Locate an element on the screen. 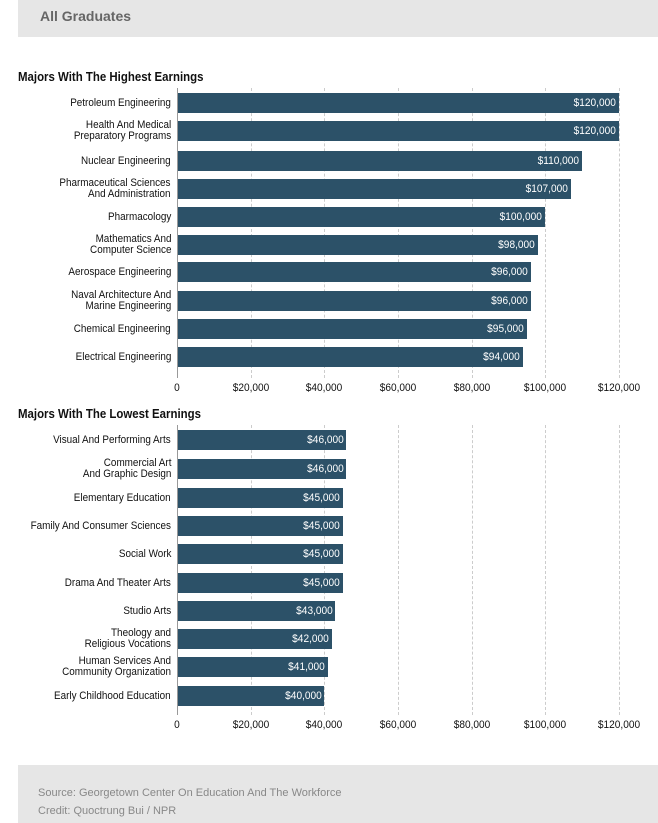 The image size is (658, 823). data-label: $107,000 is located at coordinates (547, 189).